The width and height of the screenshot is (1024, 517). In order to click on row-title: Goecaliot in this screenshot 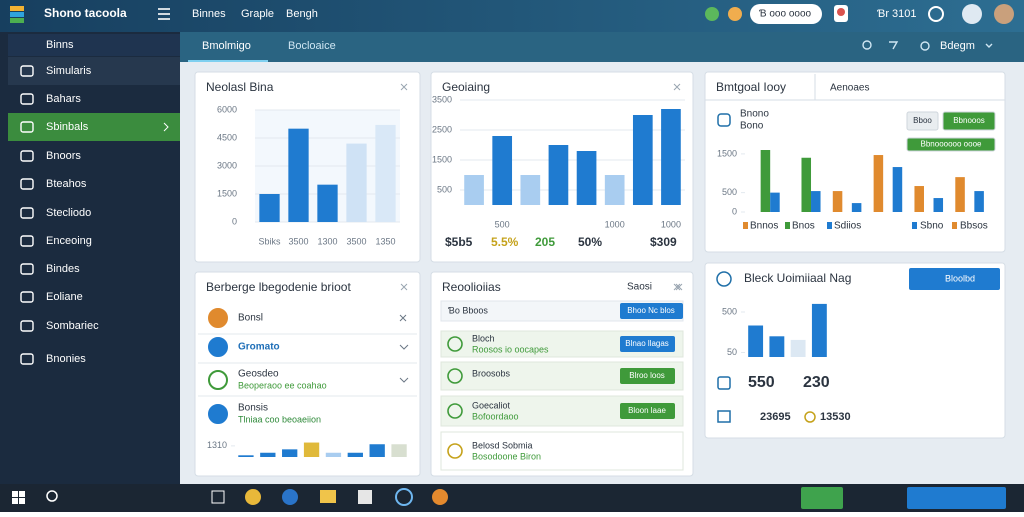, I will do `click(491, 405)`.